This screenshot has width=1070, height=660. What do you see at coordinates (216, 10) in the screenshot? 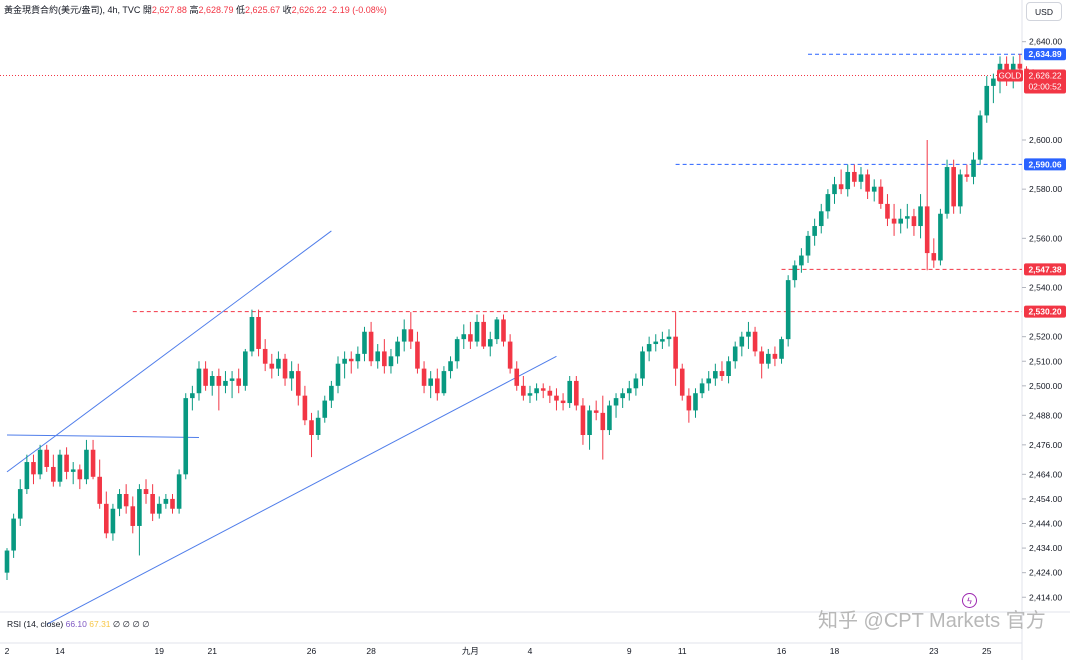
I see `high-value: 2,628.79` at bounding box center [216, 10].